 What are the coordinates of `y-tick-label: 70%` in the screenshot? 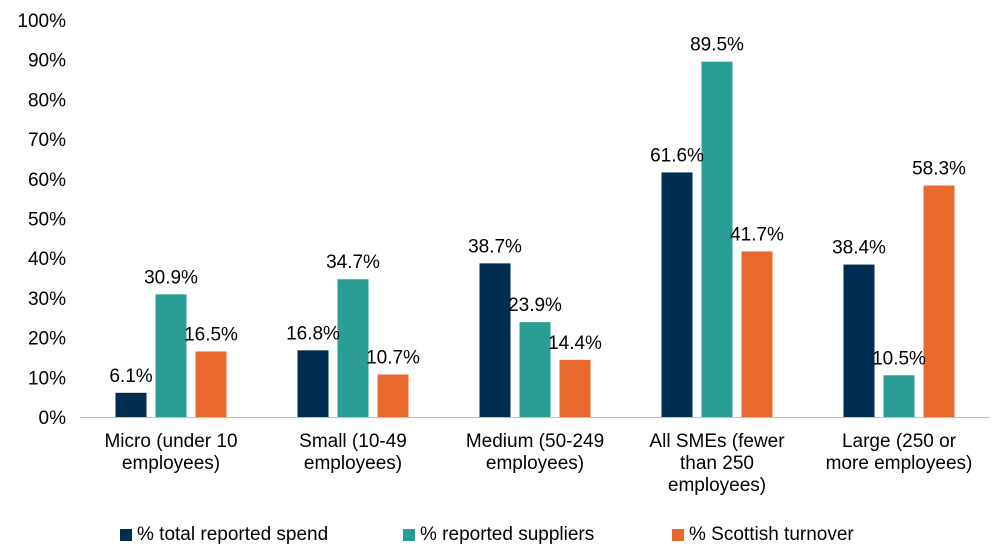 It's located at (47, 140).